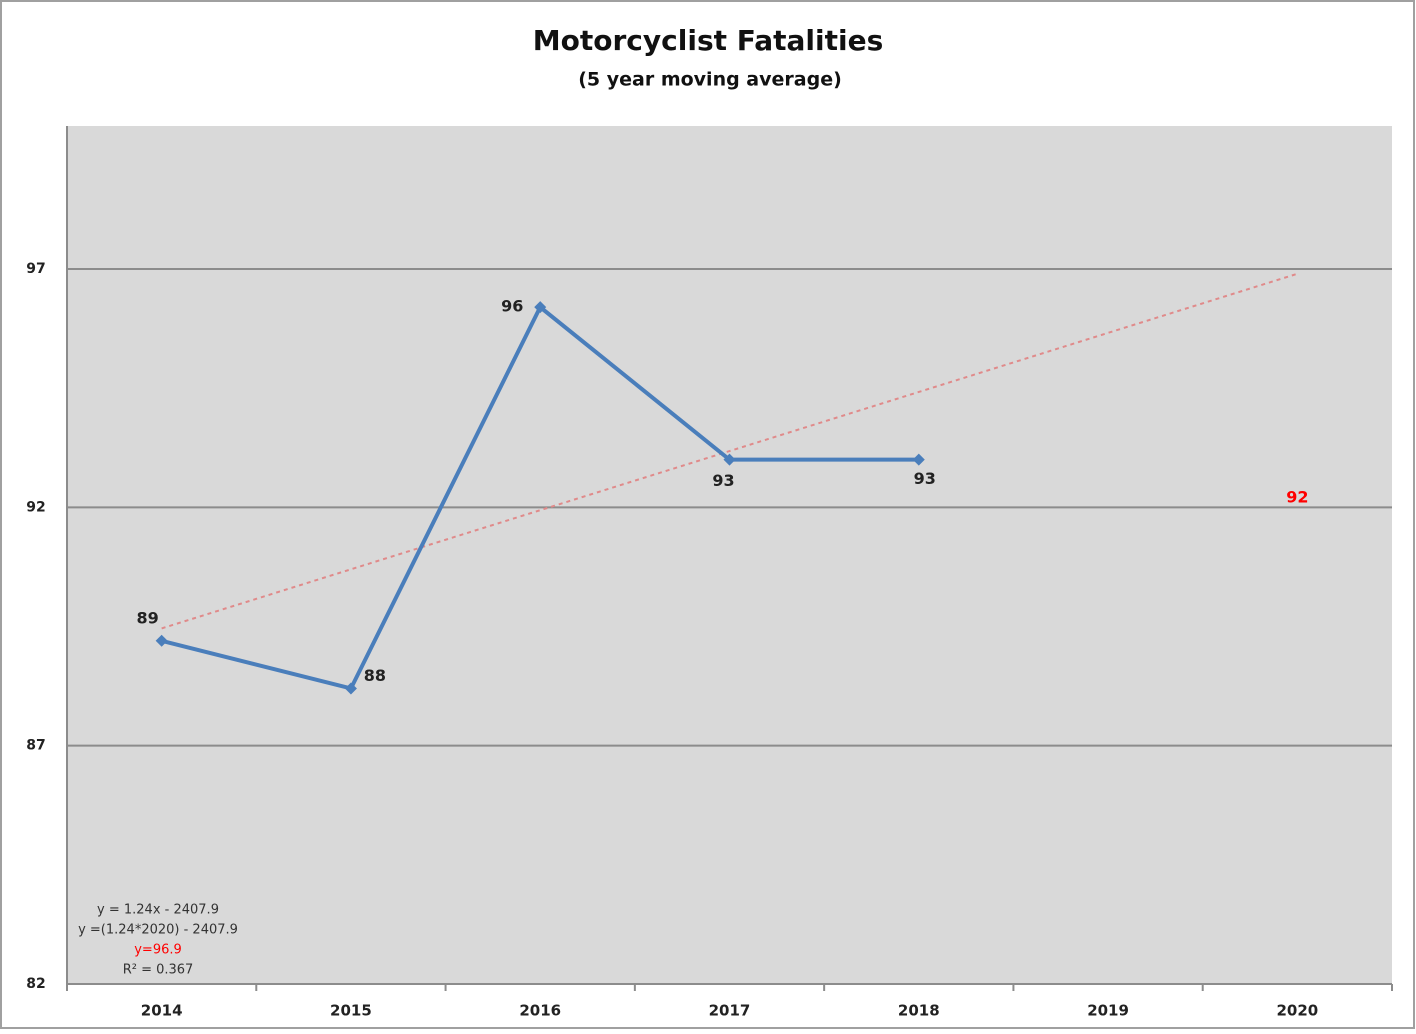 The width and height of the screenshot is (1416, 1034). What do you see at coordinates (35, 507) in the screenshot?
I see `y-tick-label: 92` at bounding box center [35, 507].